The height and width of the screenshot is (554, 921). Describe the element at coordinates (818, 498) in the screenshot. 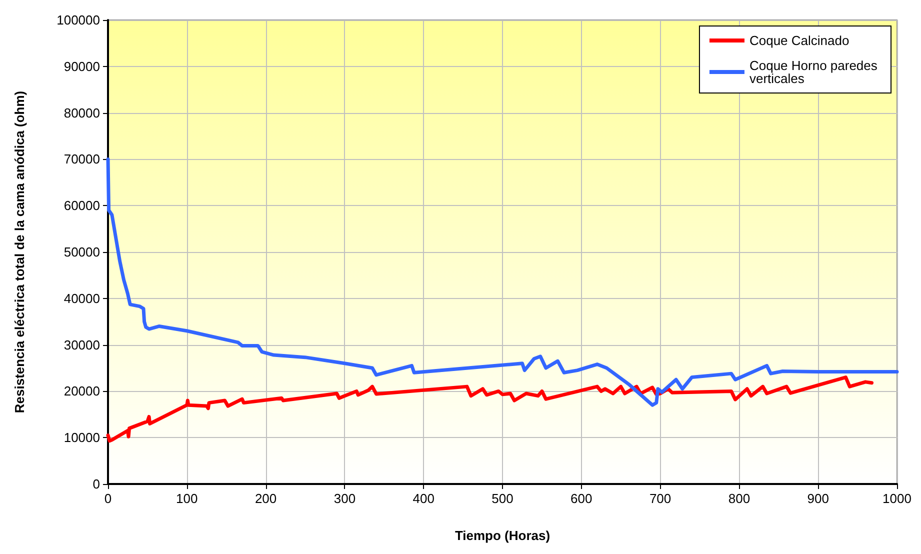

I see `x-tick-label: 900` at that location.